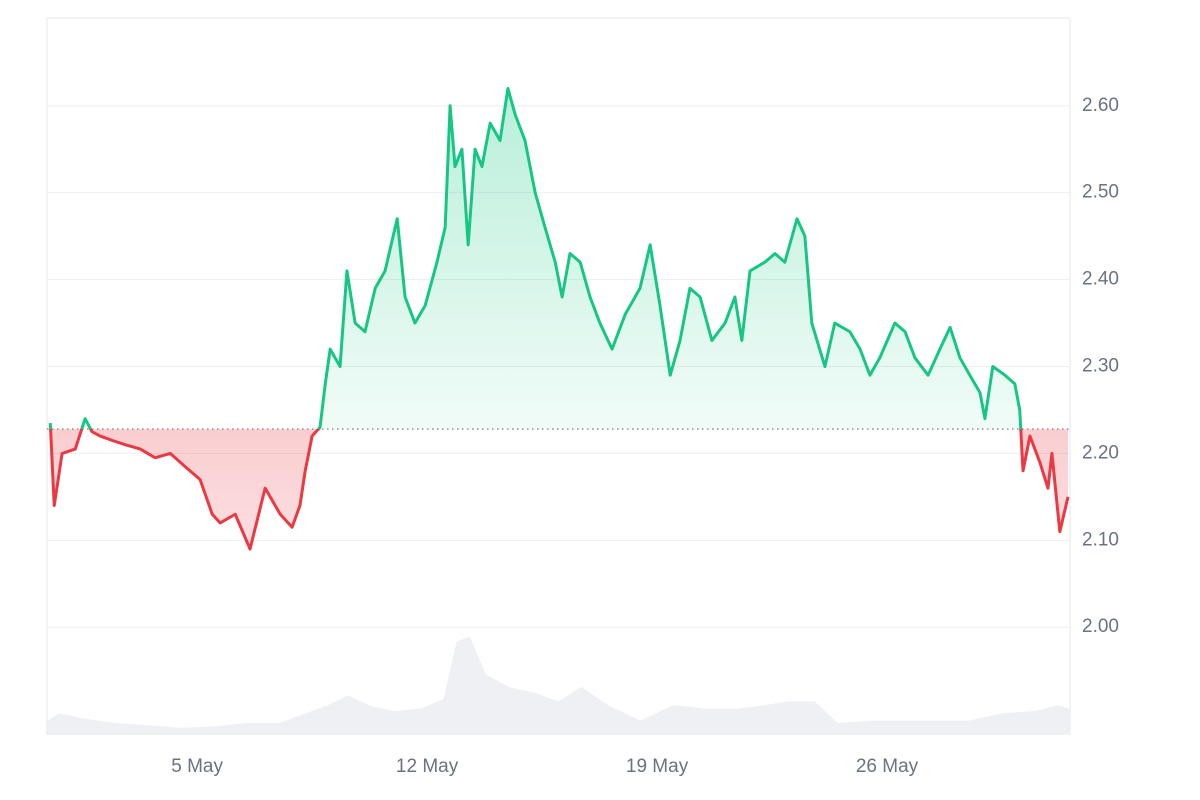 The width and height of the screenshot is (1200, 800). What do you see at coordinates (1100, 192) in the screenshot?
I see `y-tick-label: 2.50` at bounding box center [1100, 192].